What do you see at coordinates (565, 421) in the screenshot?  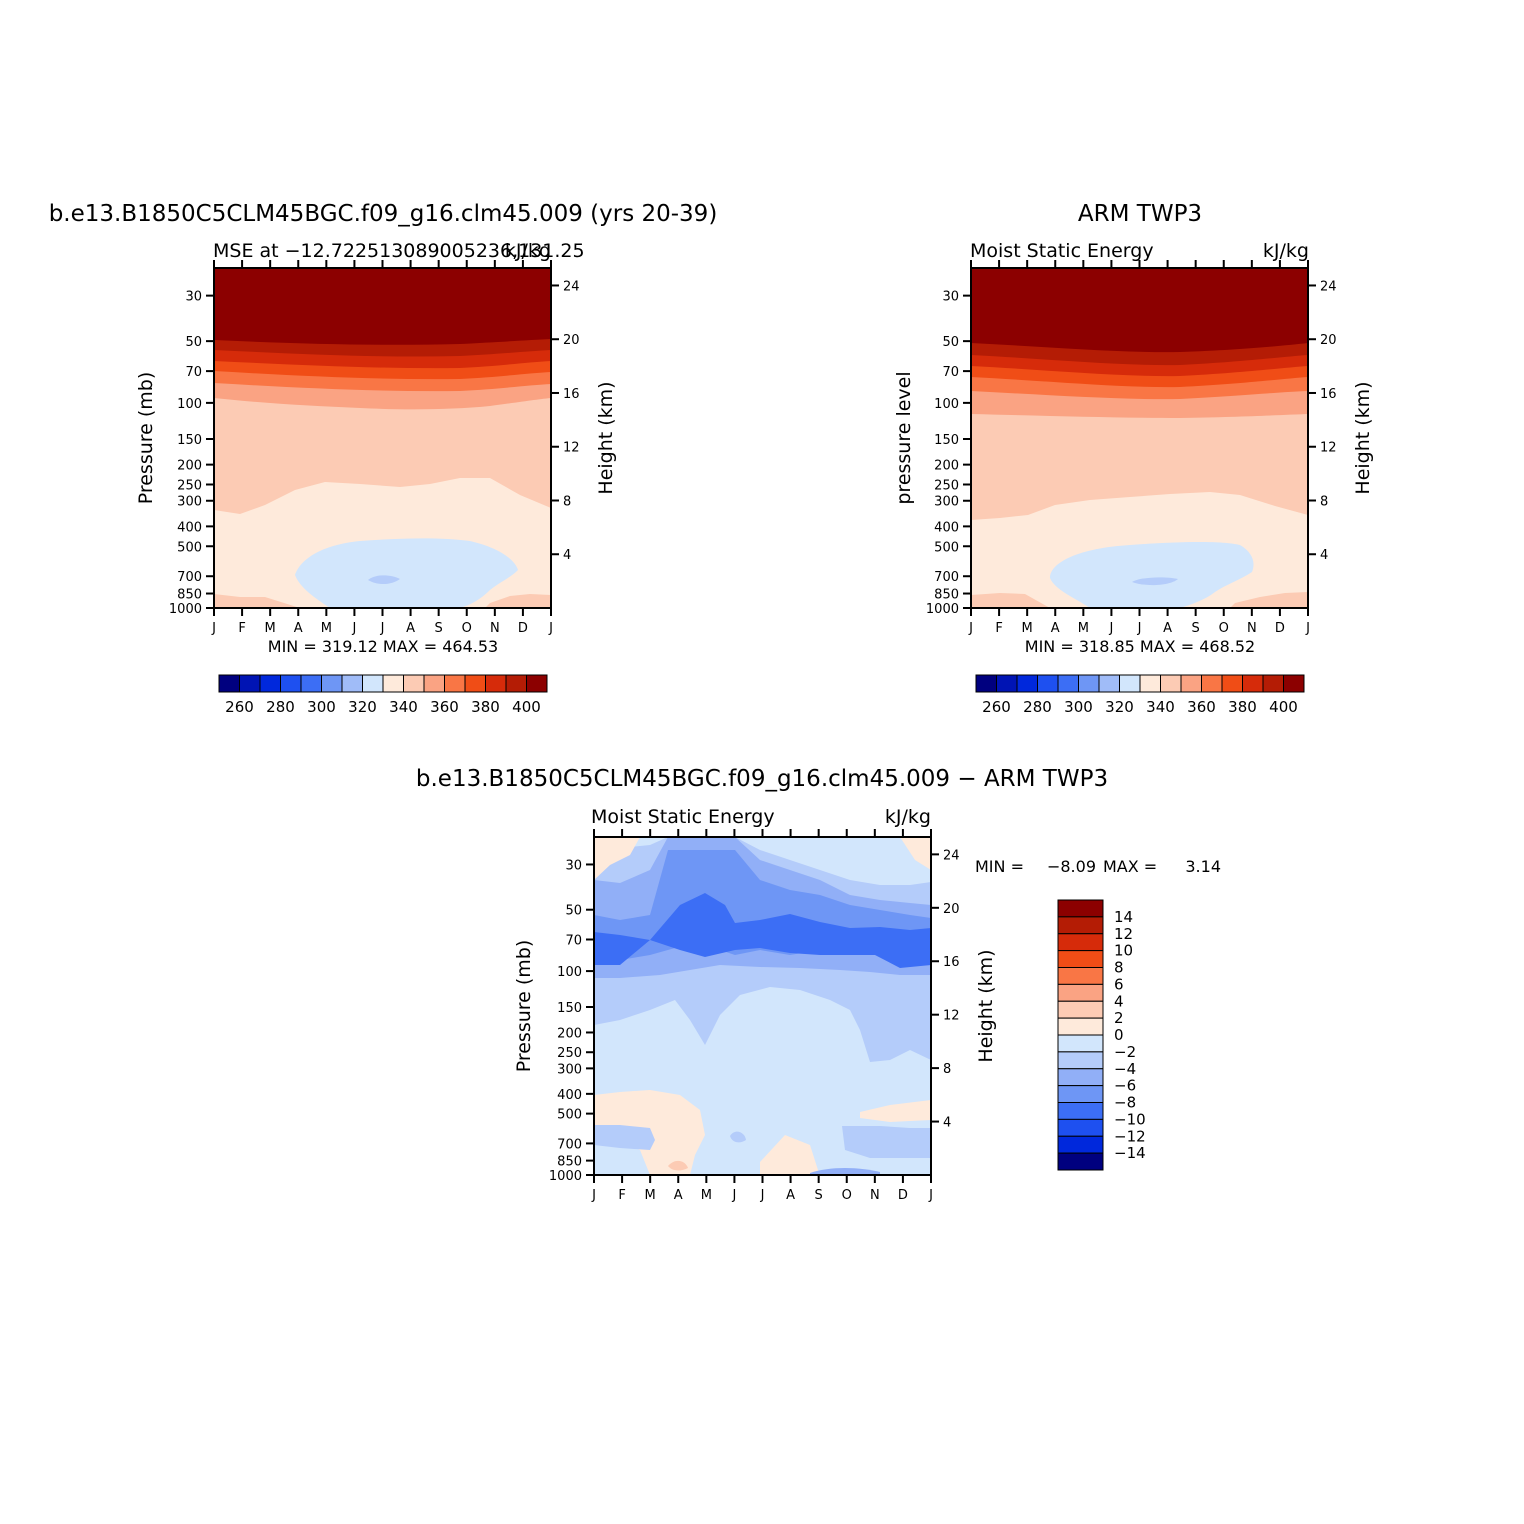 I see `panel-model-right-ticks: 24 20 16 12 8 4` at bounding box center [565, 421].